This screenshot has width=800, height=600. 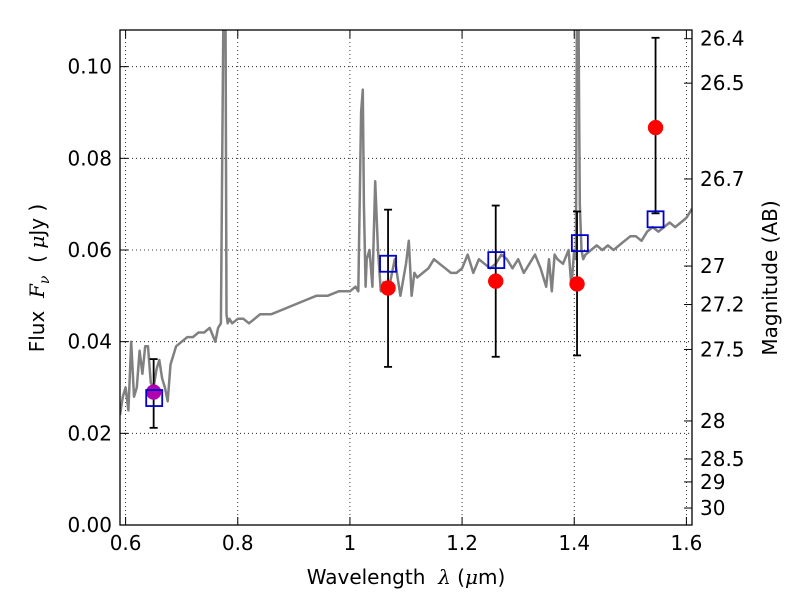 What do you see at coordinates (712, 482) in the screenshot?
I see `y2-tick-label: 29` at bounding box center [712, 482].